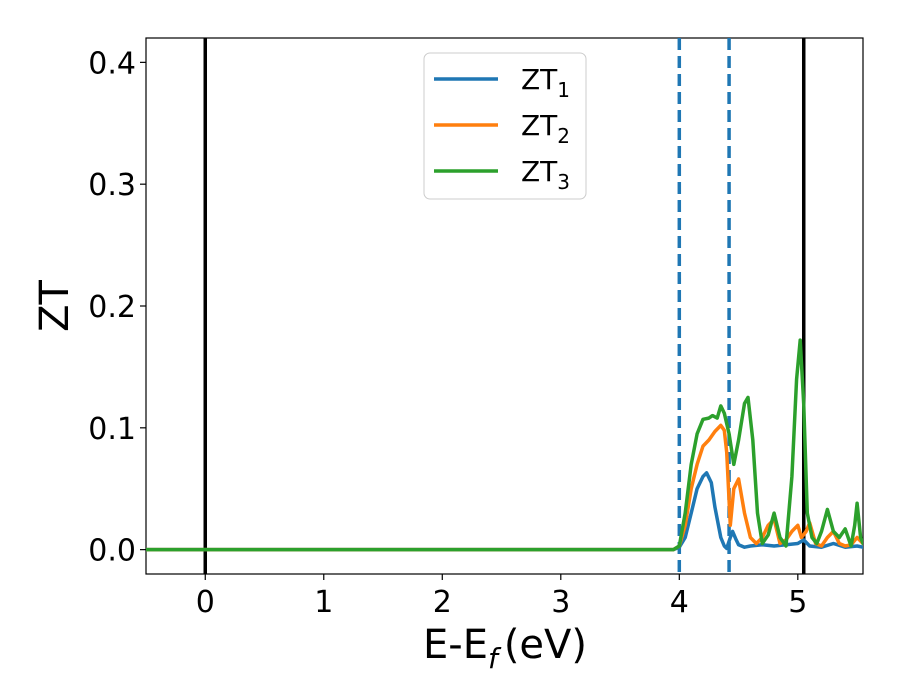 This screenshot has height=700, width=900. I want to click on x-tick-label: 1, so click(323, 602).